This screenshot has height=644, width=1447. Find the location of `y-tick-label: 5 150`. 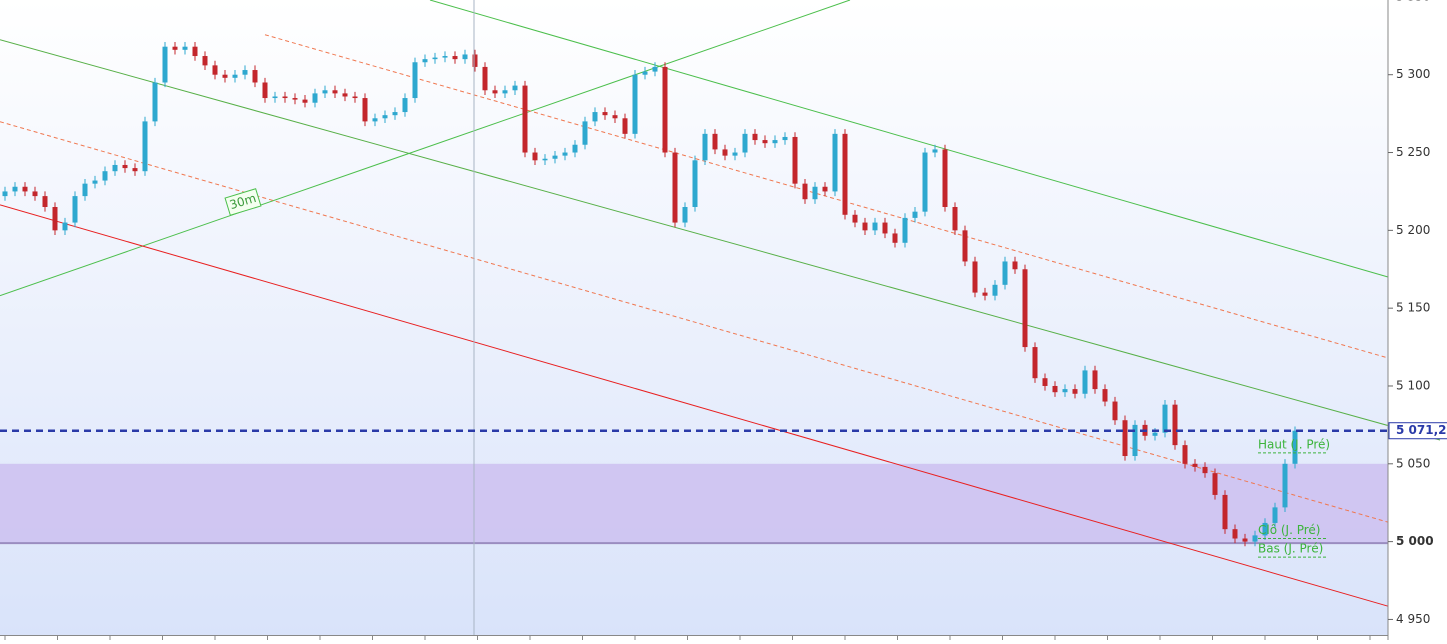

y-tick-label: 5 150 is located at coordinates (1413, 308).